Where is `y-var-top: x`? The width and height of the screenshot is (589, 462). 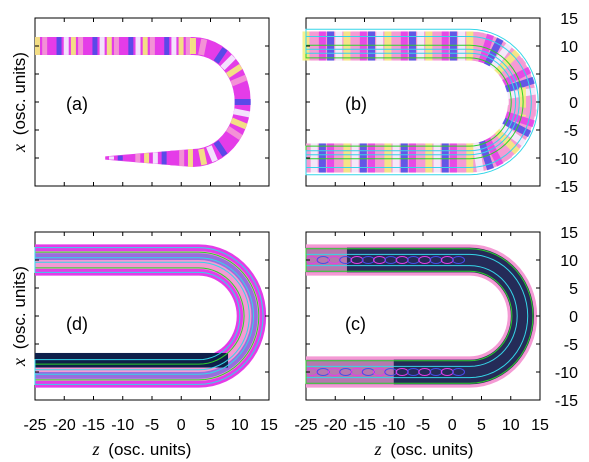 y-var-top: x is located at coordinates (19, 148).